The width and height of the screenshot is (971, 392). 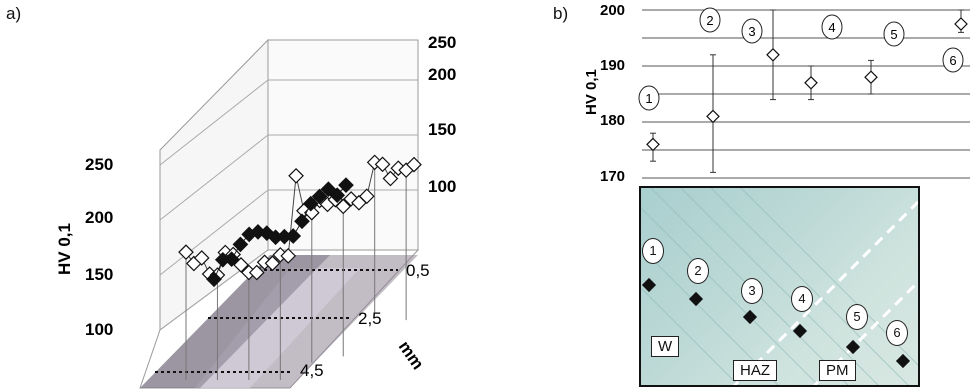 I want to click on point-number: 6, so click(x=952, y=60).